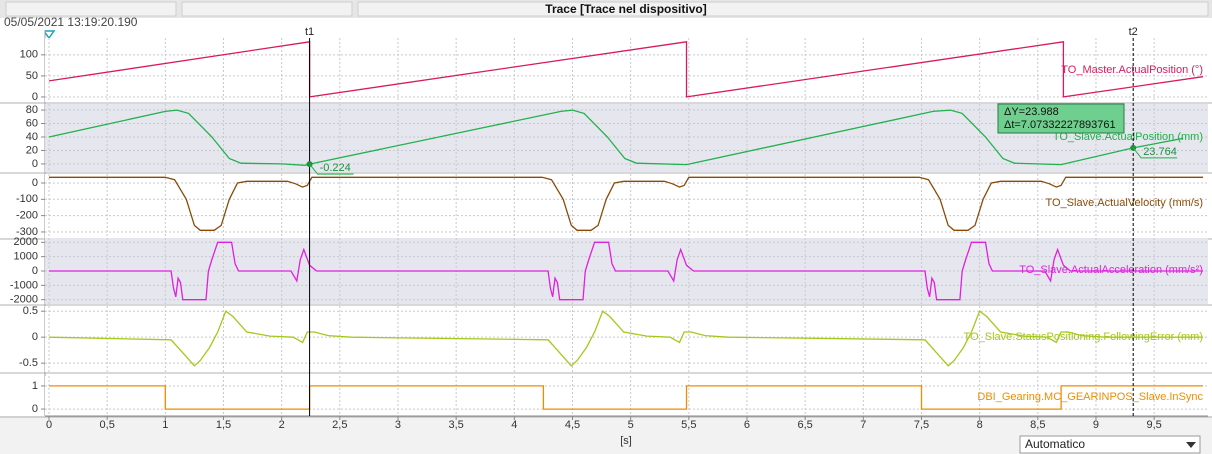 The height and width of the screenshot is (454, 1212). What do you see at coordinates (107, 425) in the screenshot?
I see `x-tick-label: 0,5` at bounding box center [107, 425].